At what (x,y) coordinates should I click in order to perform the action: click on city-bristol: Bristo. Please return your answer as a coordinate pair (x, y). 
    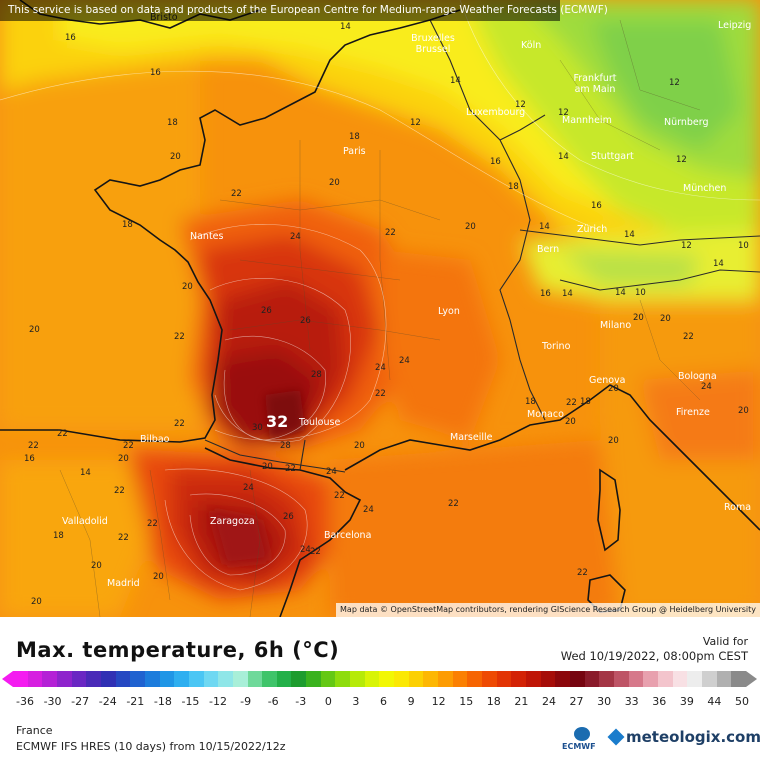
    Looking at the image, I should click on (164, 17).